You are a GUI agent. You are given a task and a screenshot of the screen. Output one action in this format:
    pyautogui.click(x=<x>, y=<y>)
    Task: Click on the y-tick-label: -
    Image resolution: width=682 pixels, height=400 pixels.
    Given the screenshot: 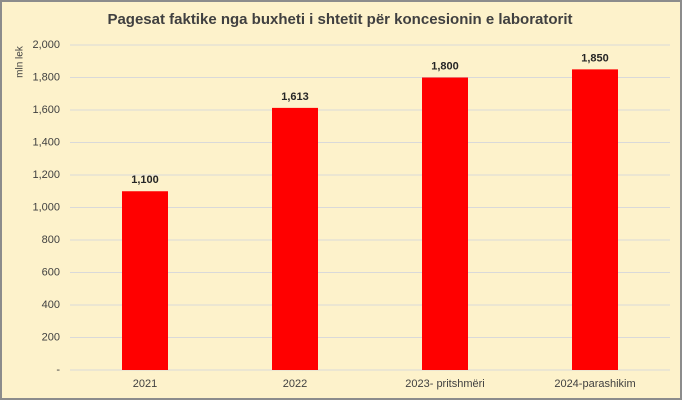 What is the action you would take?
    pyautogui.click(x=58, y=370)
    